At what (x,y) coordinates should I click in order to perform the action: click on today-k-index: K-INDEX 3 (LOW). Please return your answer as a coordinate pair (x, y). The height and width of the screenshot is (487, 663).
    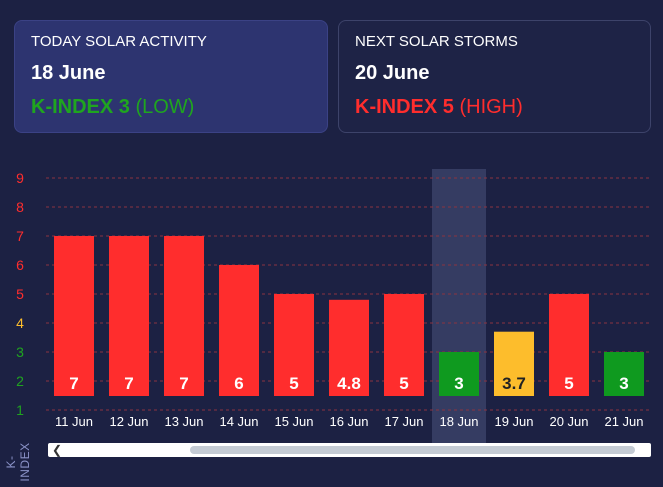
    Looking at the image, I should click on (171, 107).